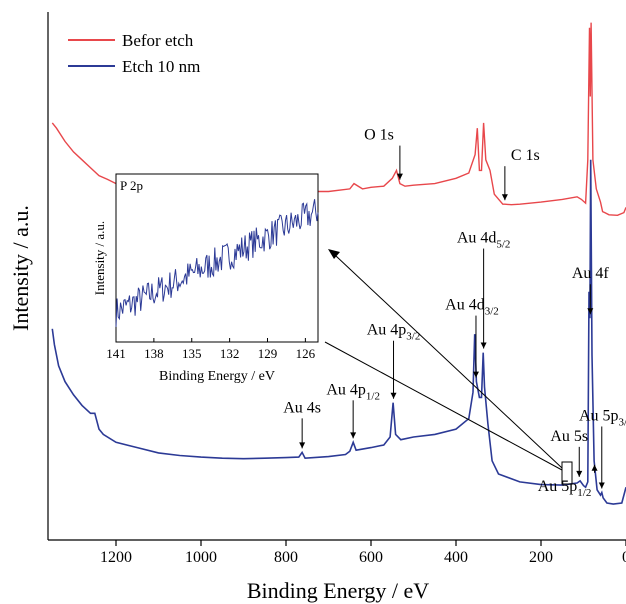 The height and width of the screenshot is (604, 626). I want to click on legend-label-1: Etch 10 nm, so click(161, 66).